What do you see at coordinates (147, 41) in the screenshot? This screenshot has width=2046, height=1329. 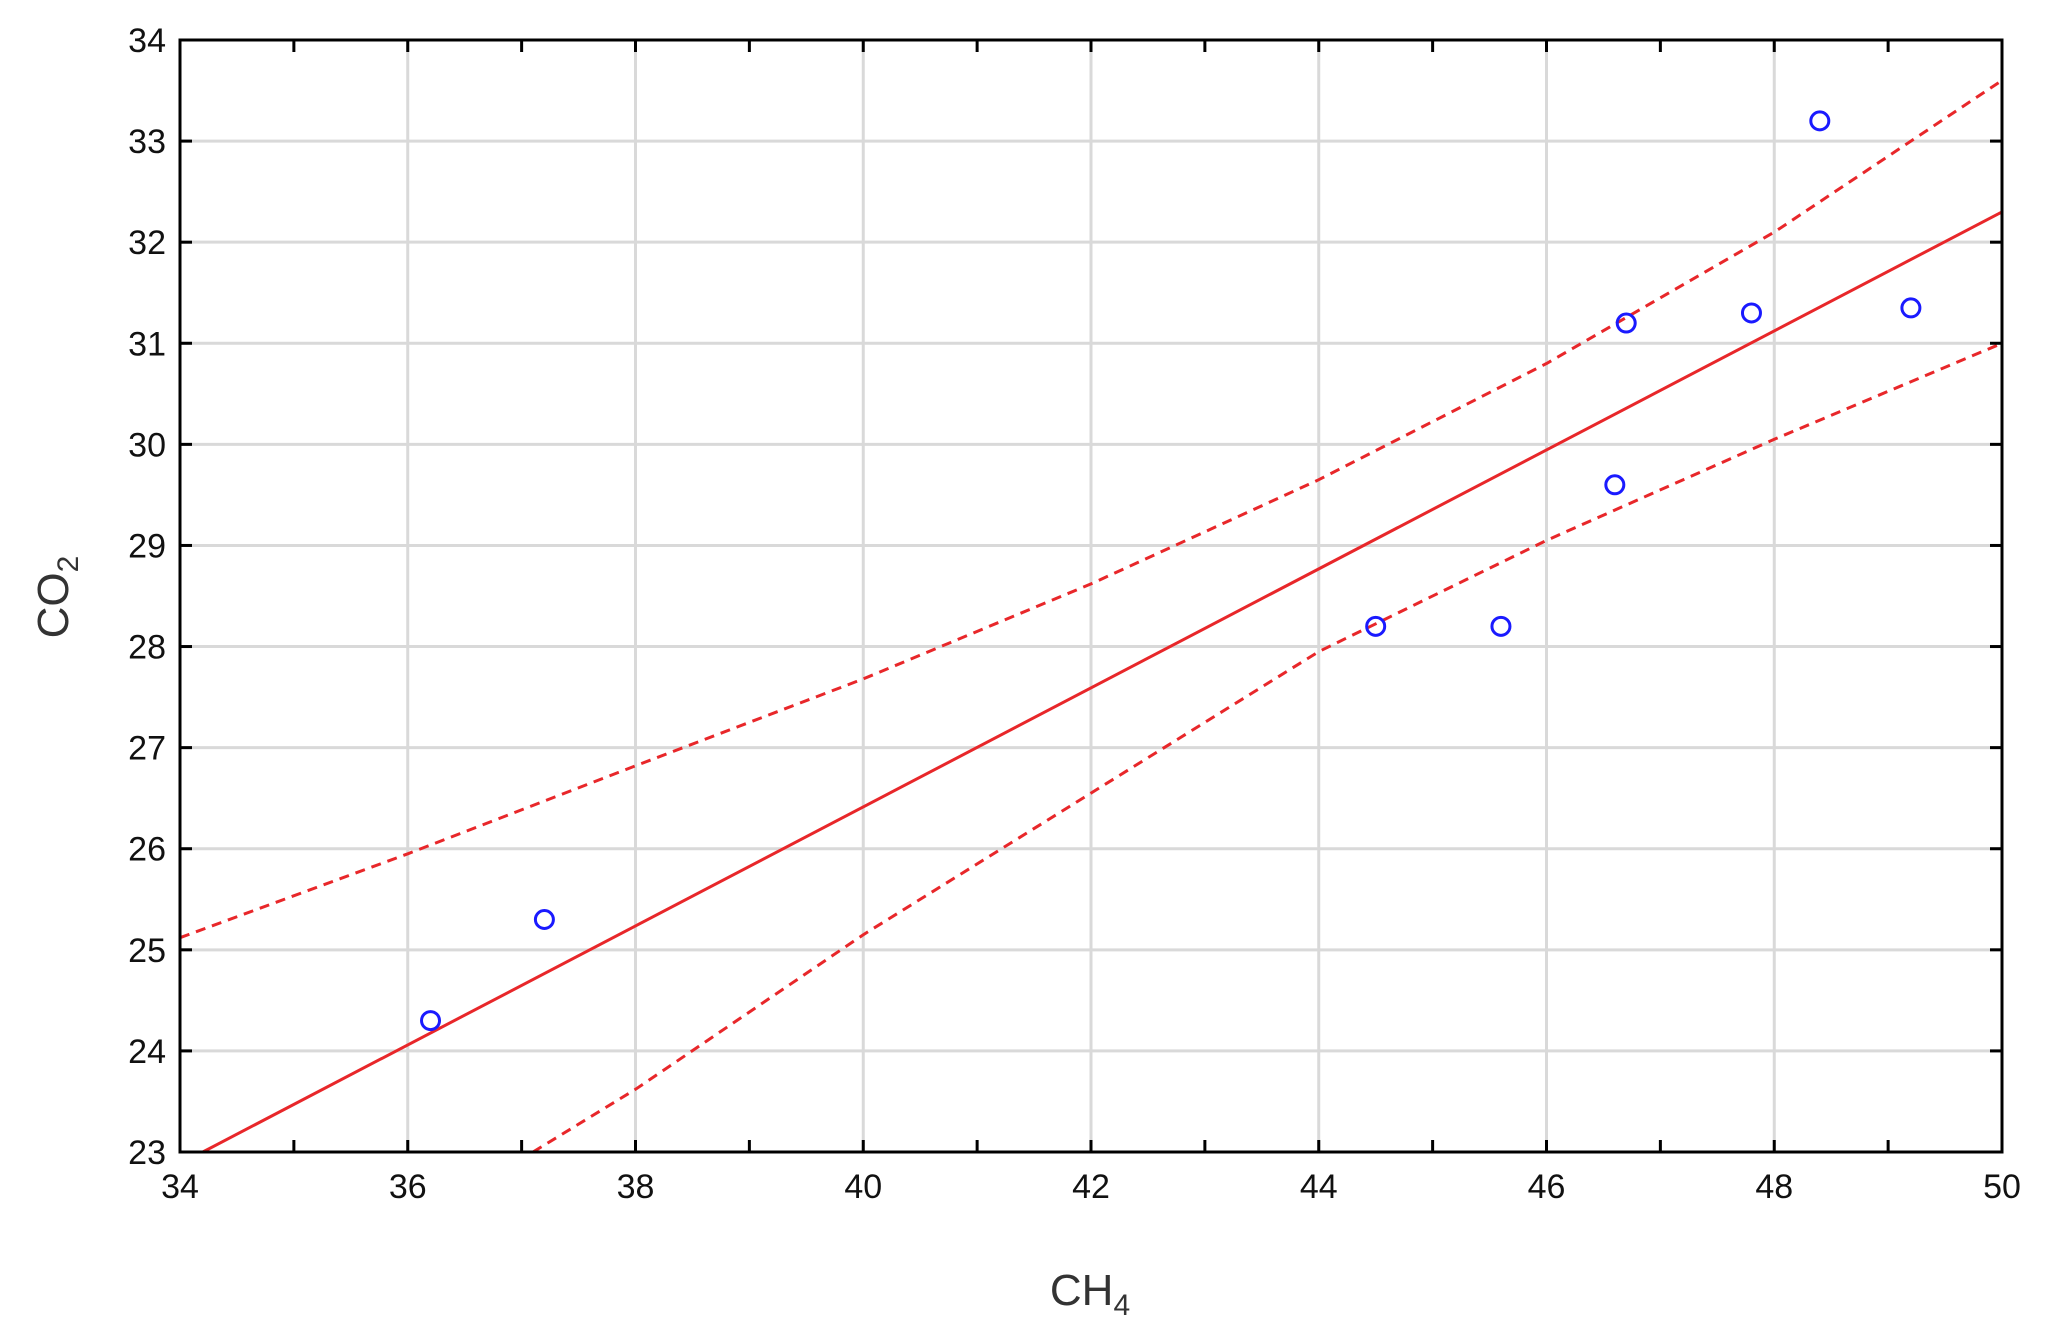 I see `y-tick-label: 34` at bounding box center [147, 41].